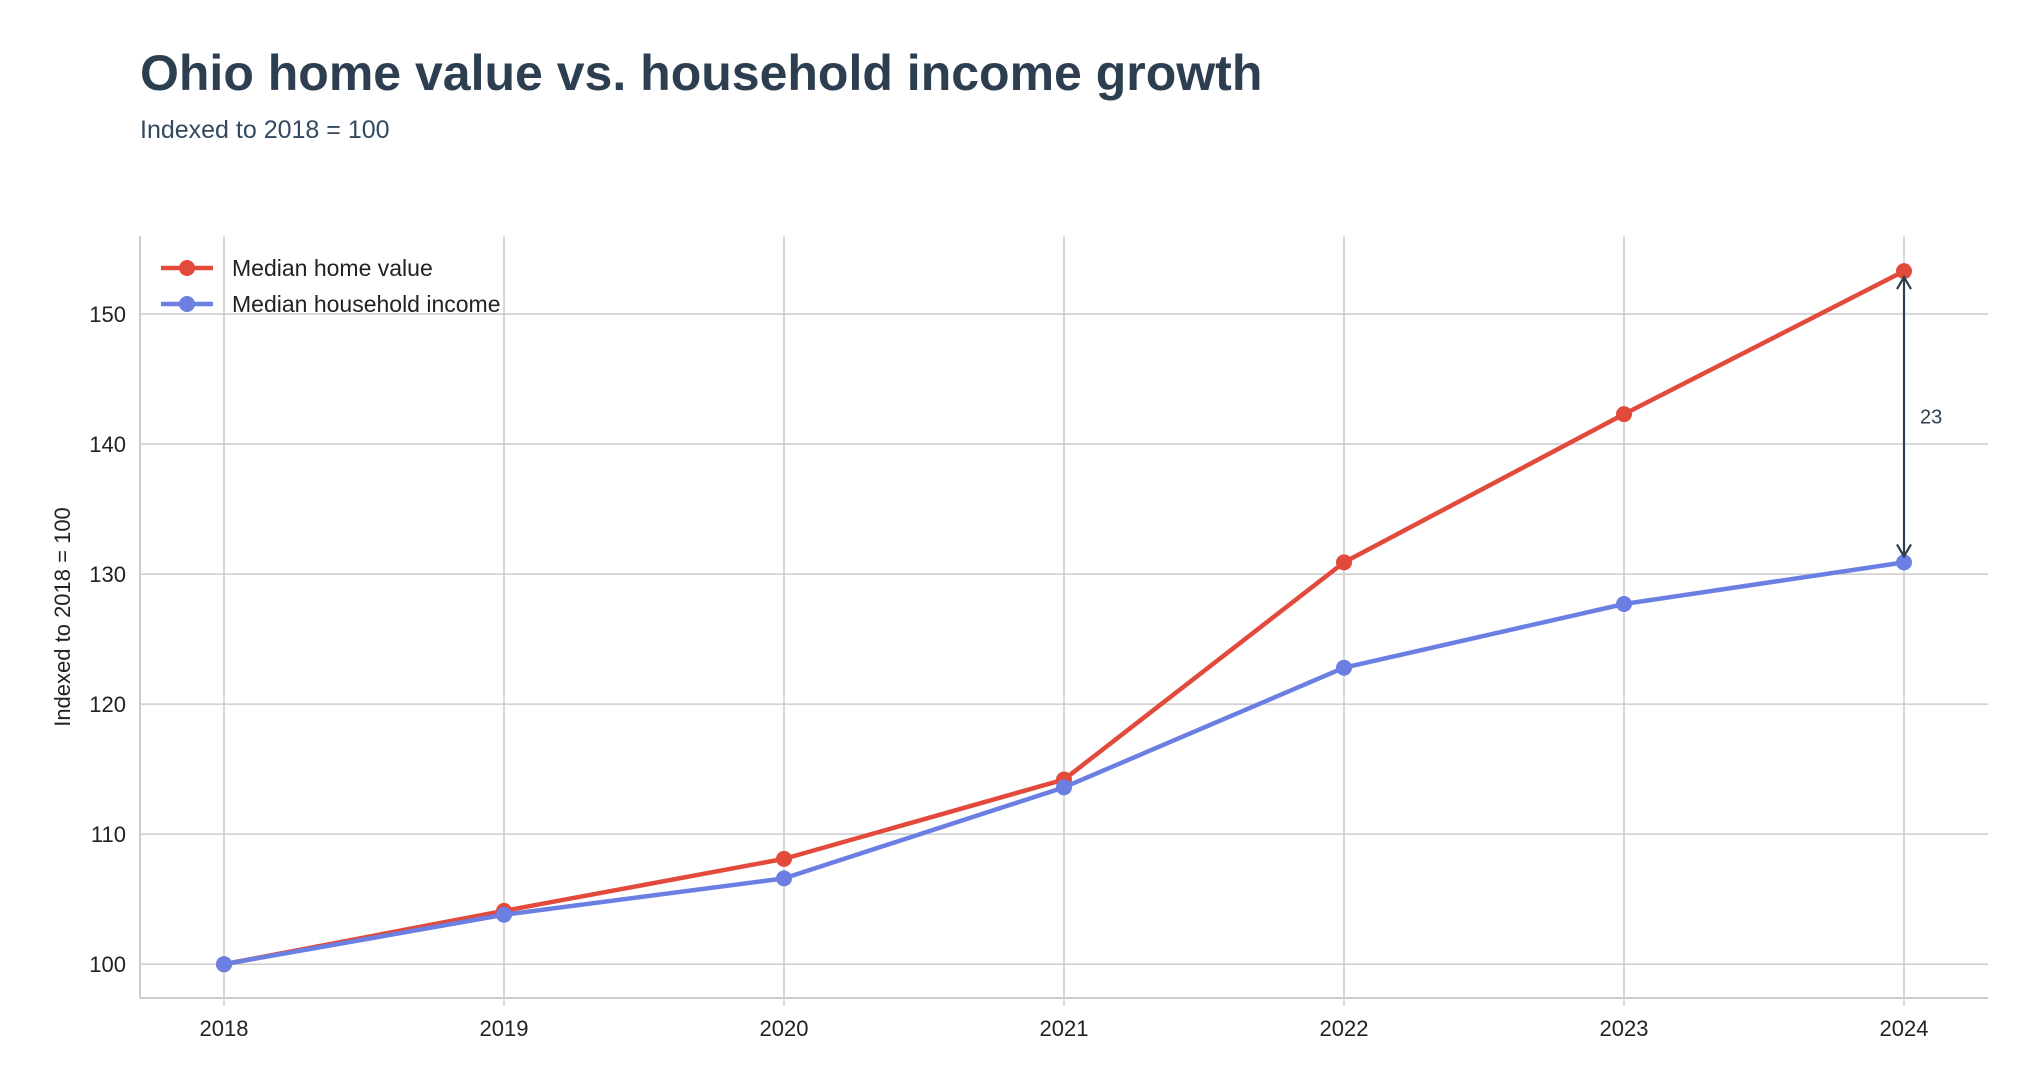 This screenshot has width=2027, height=1075. What do you see at coordinates (107, 314) in the screenshot?
I see `y-tick-label: 150` at bounding box center [107, 314].